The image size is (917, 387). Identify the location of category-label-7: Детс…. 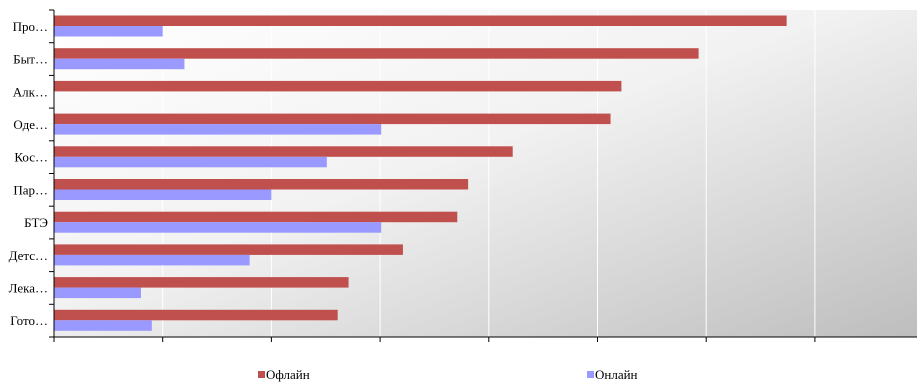
(28, 255).